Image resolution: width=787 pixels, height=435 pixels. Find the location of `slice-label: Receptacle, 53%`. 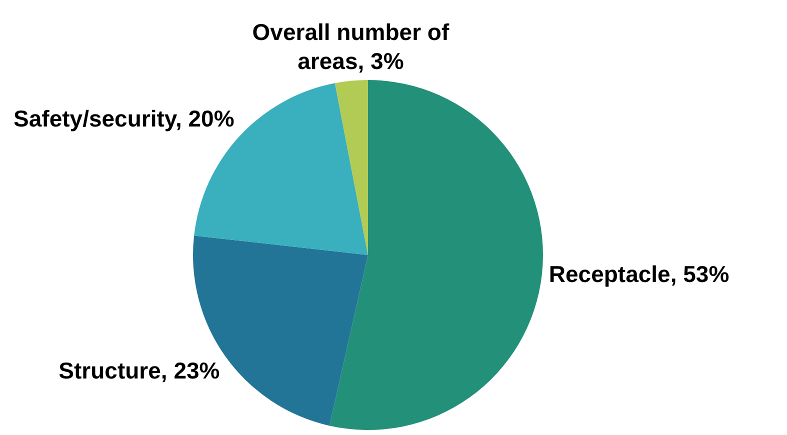

slice-label: Receptacle, 53% is located at coordinates (639, 274).